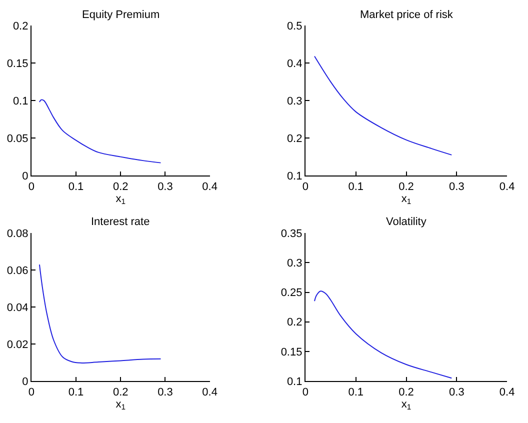  What do you see at coordinates (291, 293) in the screenshot?
I see `y-tick-label: 0.25` at bounding box center [291, 293].